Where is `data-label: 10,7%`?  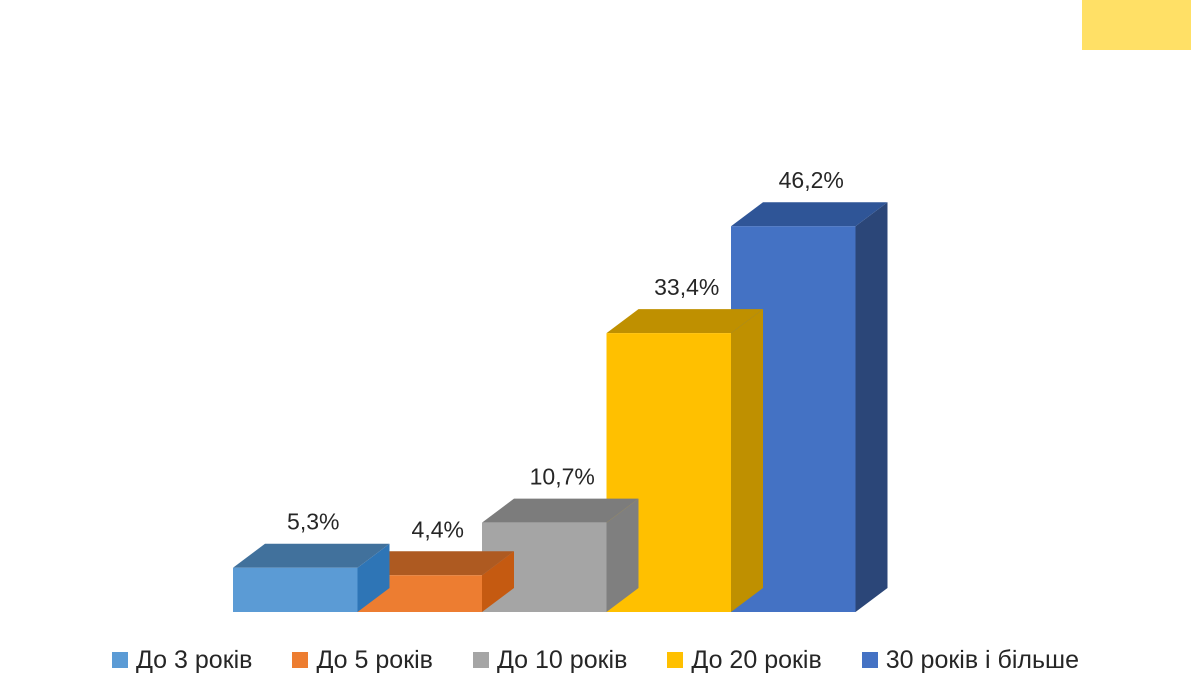
data-label: 10,7% is located at coordinates (562, 477).